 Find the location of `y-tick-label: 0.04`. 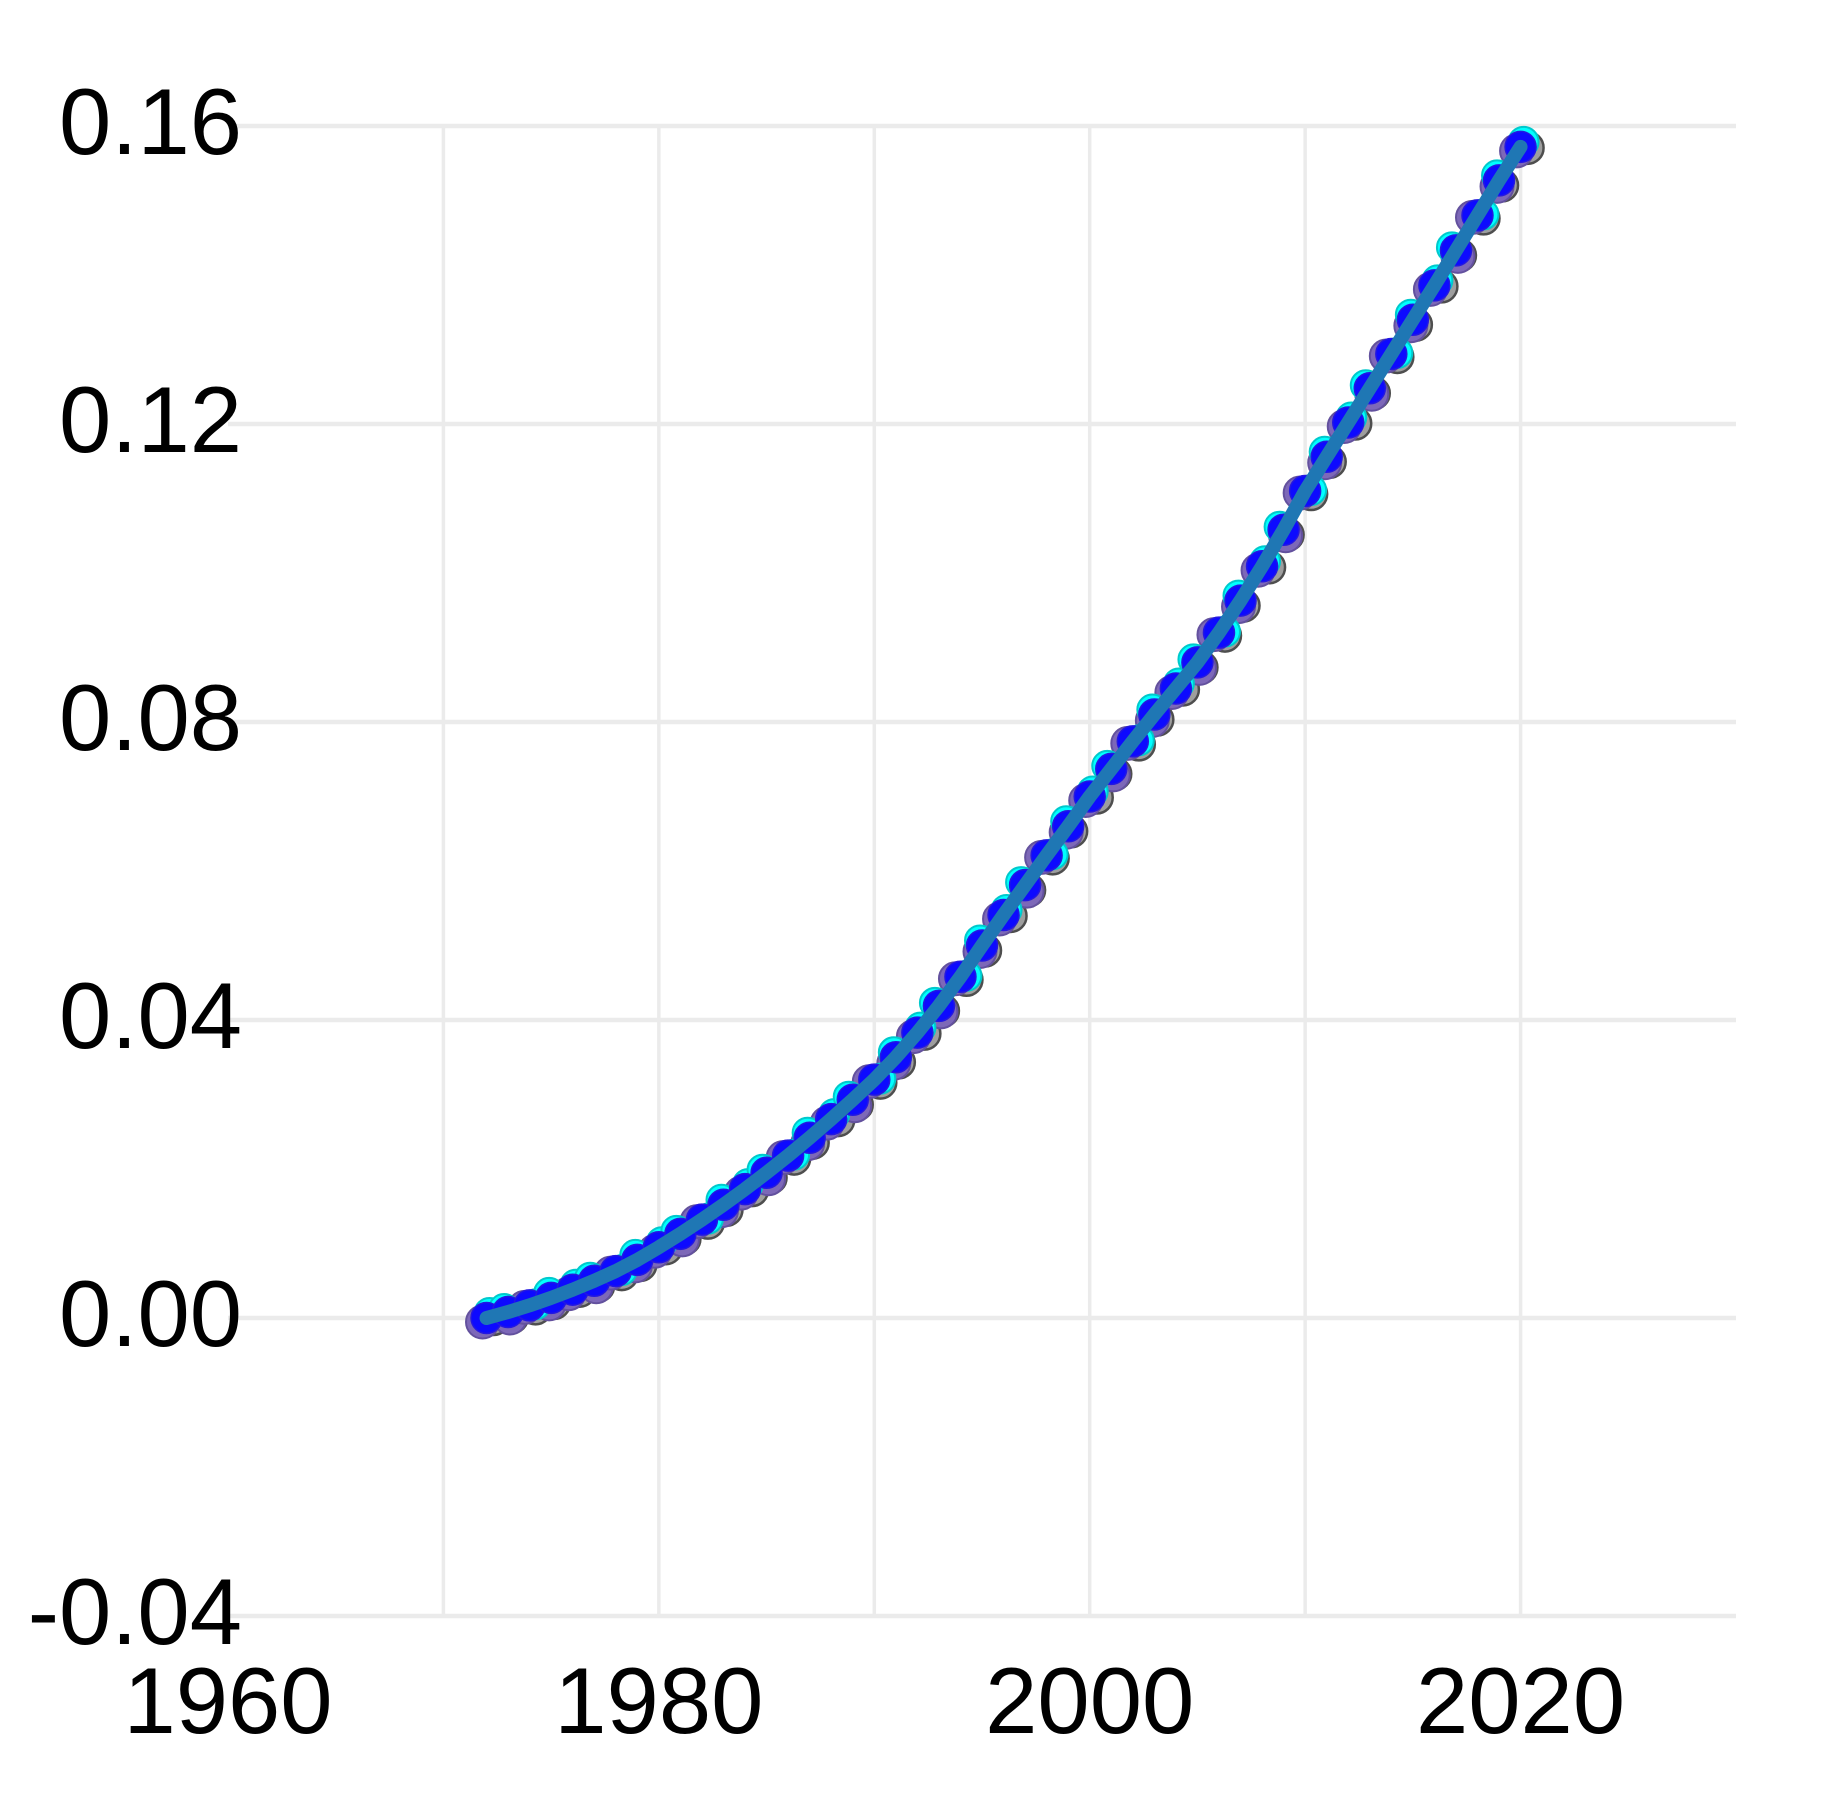

y-tick-label: 0.04 is located at coordinates (150, 1015).